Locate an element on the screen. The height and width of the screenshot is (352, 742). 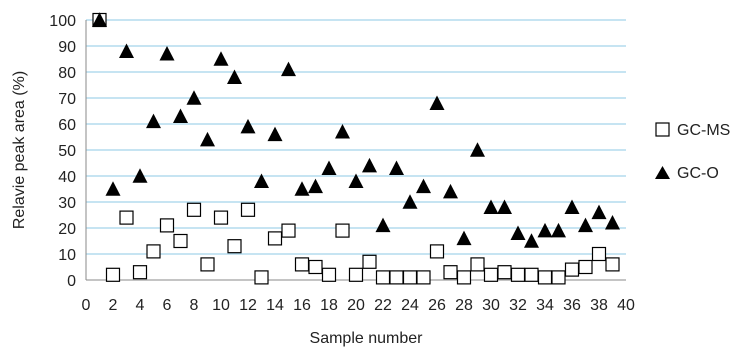
y-tick-label-20: 20 is located at coordinates (67, 229).